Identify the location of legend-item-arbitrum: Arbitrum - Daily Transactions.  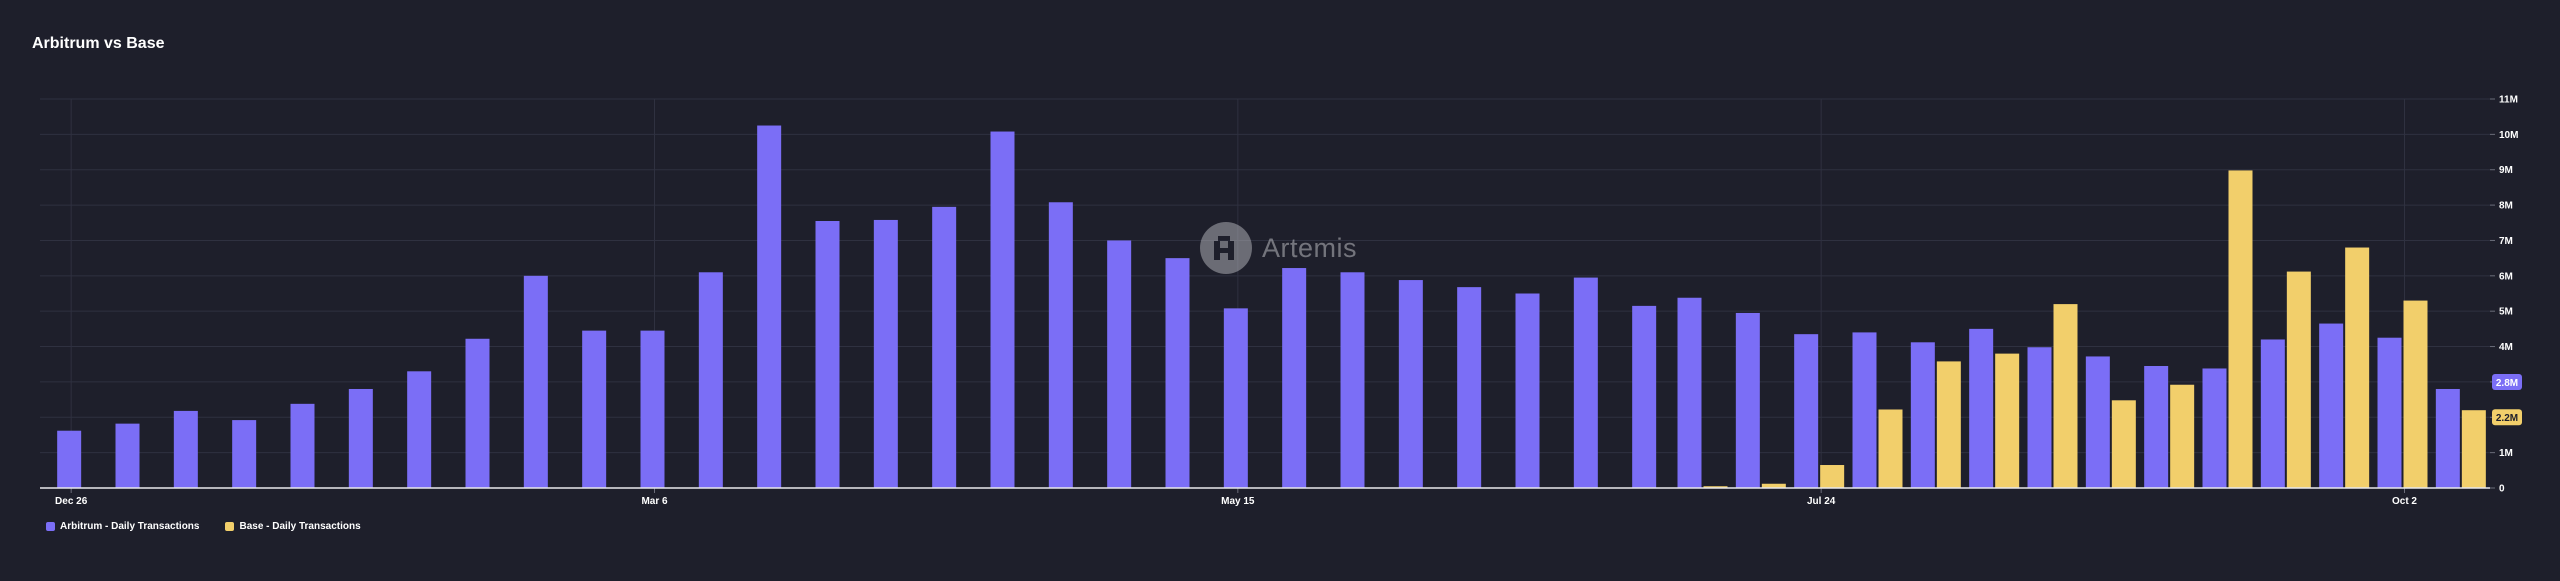
(122, 526).